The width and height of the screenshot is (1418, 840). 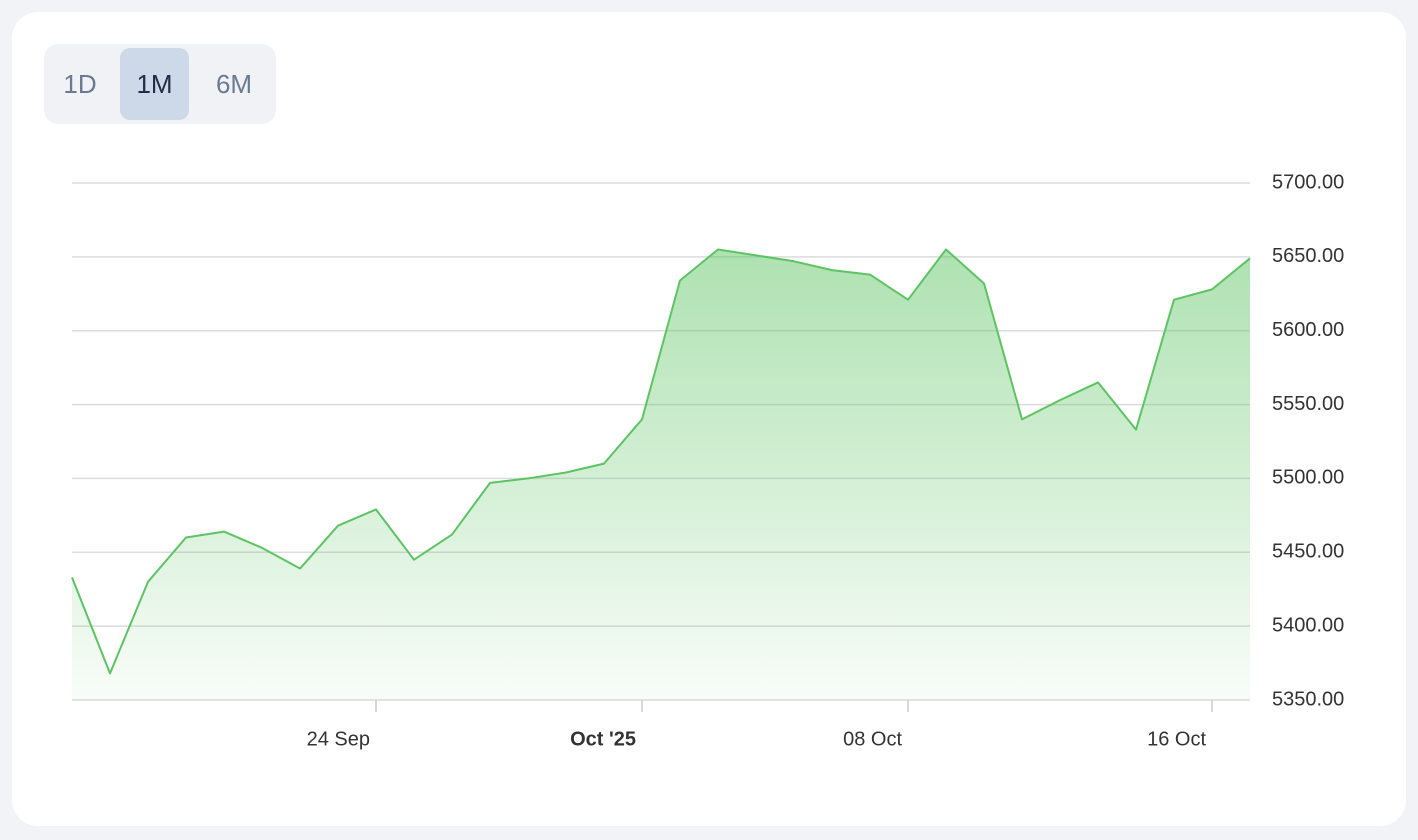 I want to click on y-tick-label: 5350.00, so click(x=1308, y=699).